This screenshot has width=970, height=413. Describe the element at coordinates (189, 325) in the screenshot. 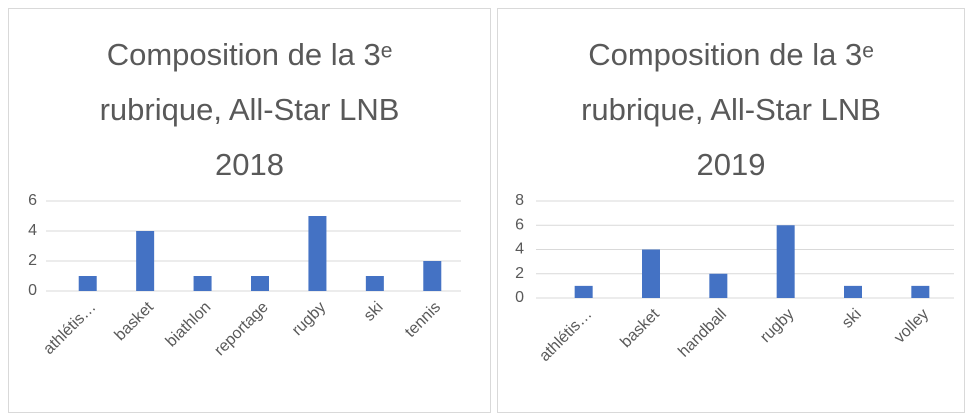

I see `x-tick-label: biathlon` at that location.